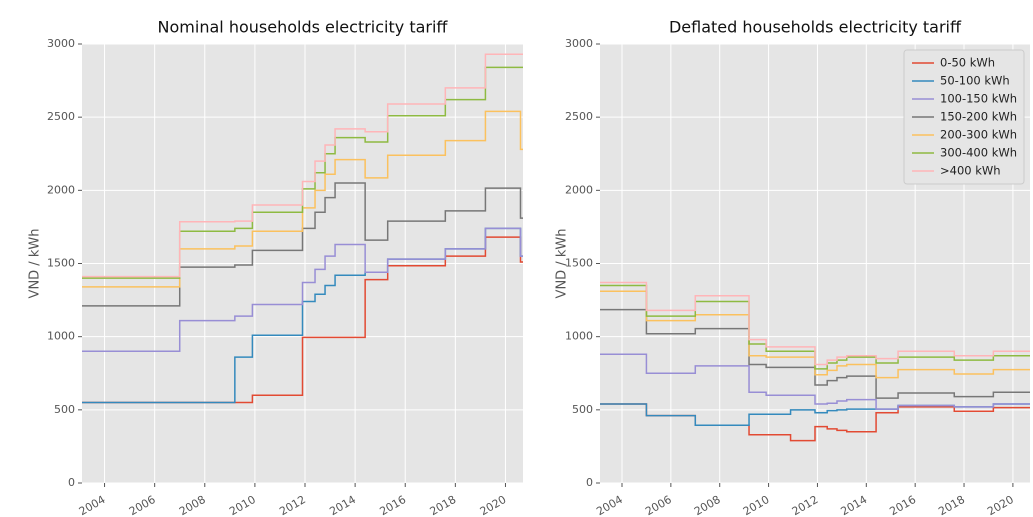  I want to click on chart-title: Deflated households electricity tariff, so click(815, 27).